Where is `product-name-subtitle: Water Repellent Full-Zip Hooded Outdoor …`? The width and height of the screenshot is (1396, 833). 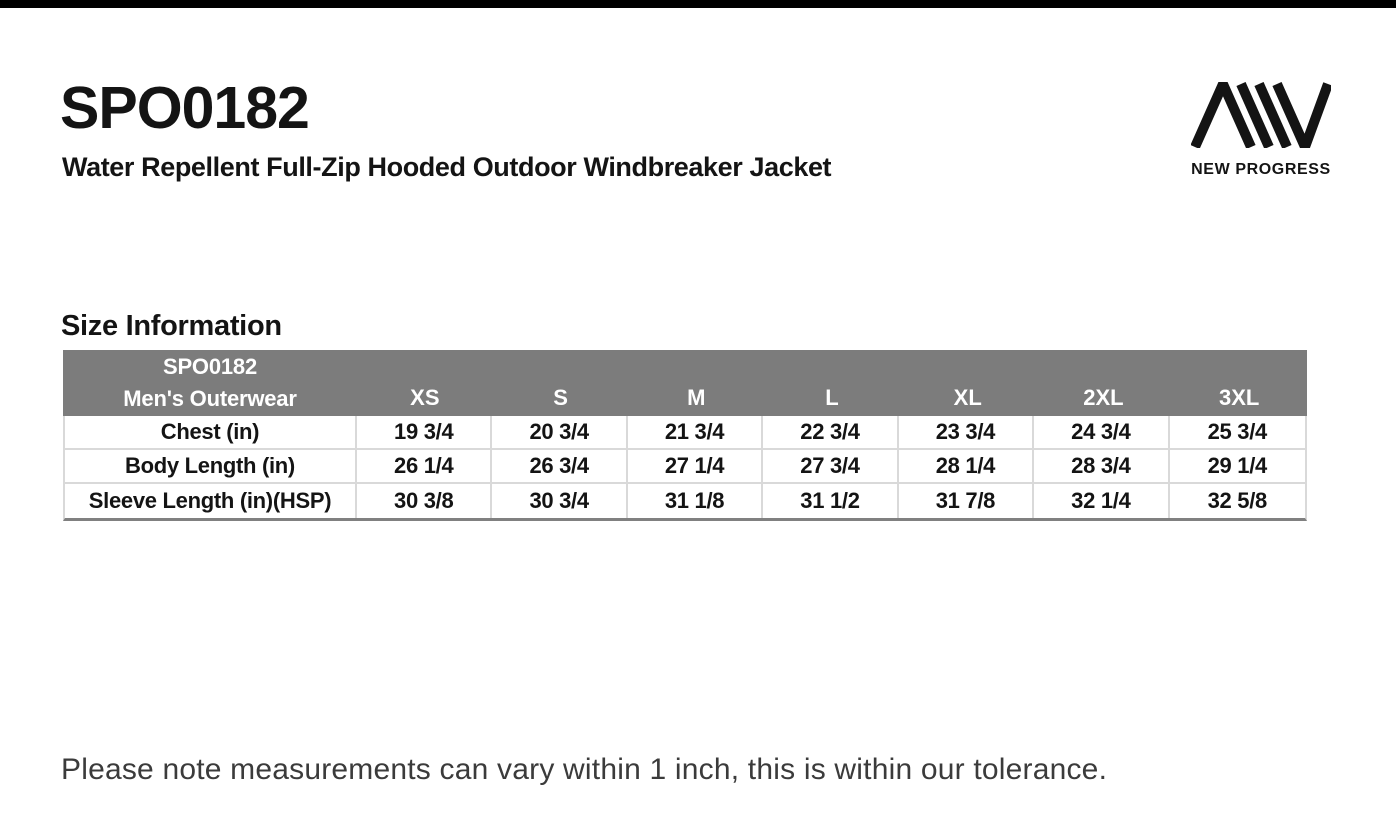
product-name-subtitle: Water Repellent Full-Zip Hooded Outdoor … is located at coordinates (447, 167).